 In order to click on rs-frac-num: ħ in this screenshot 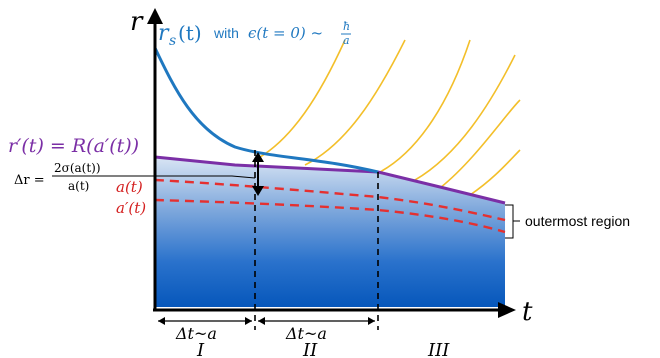, I will do `click(346, 26)`.